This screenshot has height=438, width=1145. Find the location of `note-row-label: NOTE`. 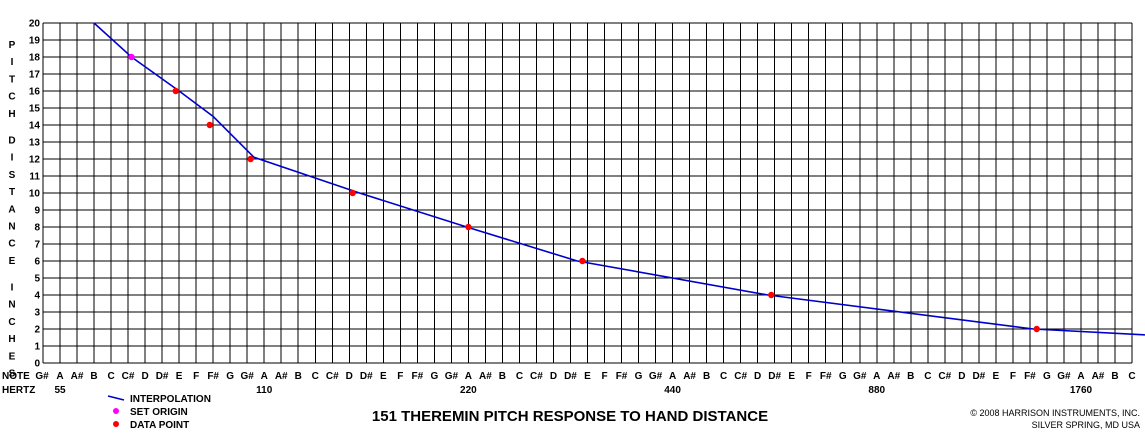

note-row-label: NOTE is located at coordinates (16, 376).